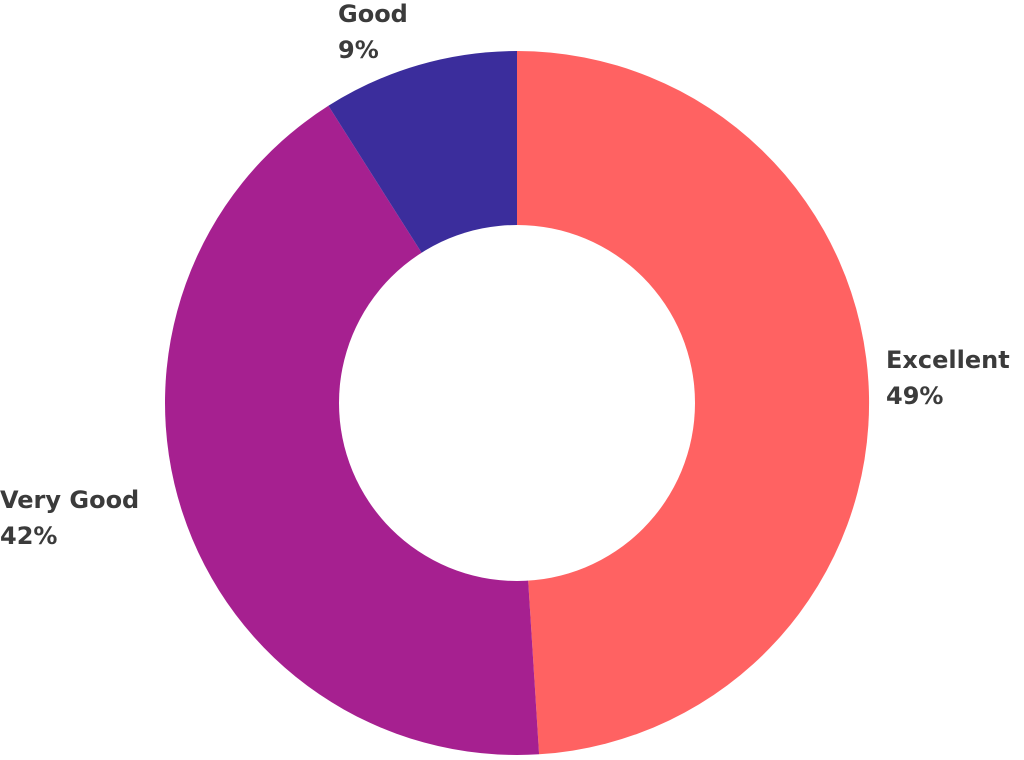 The height and width of the screenshot is (760, 1024). I want to click on slice-label-good: Good, so click(373, 14).